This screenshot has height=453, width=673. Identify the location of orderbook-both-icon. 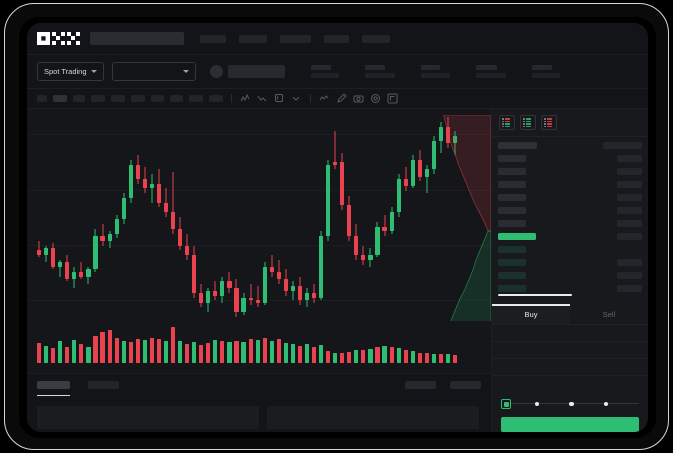
(507, 122).